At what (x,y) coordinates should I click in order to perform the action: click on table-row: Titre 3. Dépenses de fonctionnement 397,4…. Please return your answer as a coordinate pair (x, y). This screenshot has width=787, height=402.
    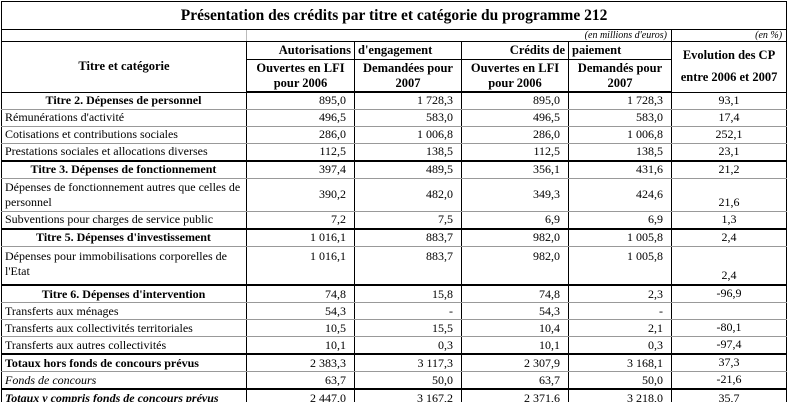
    Looking at the image, I should click on (394, 169).